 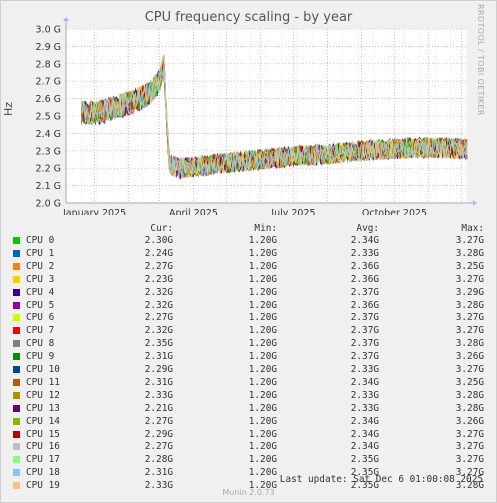 I want to click on legend-cur: 2.24G, so click(x=158, y=253).